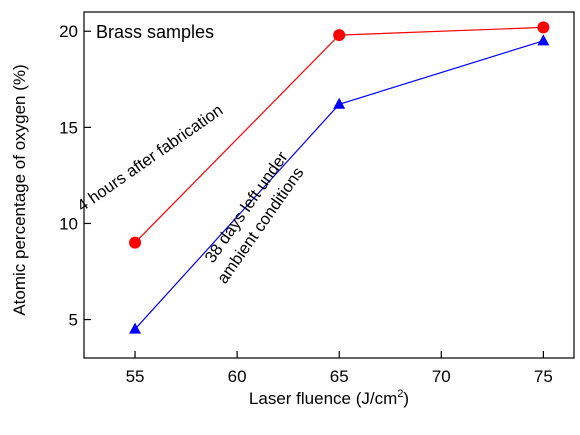  I want to click on series-2-annotation: 38 days left under ambient conditions, so click(254, 216).